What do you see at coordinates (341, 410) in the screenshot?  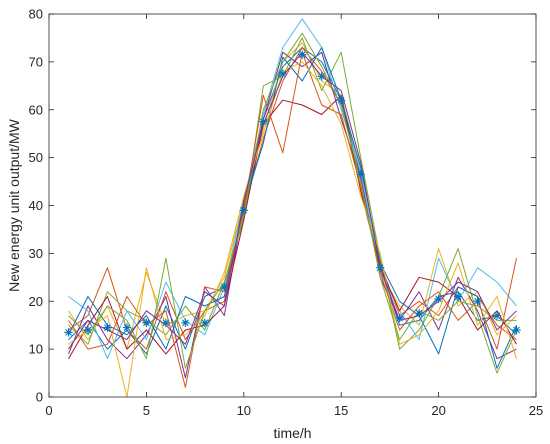 I see `x-tick-label: 15` at bounding box center [341, 410].